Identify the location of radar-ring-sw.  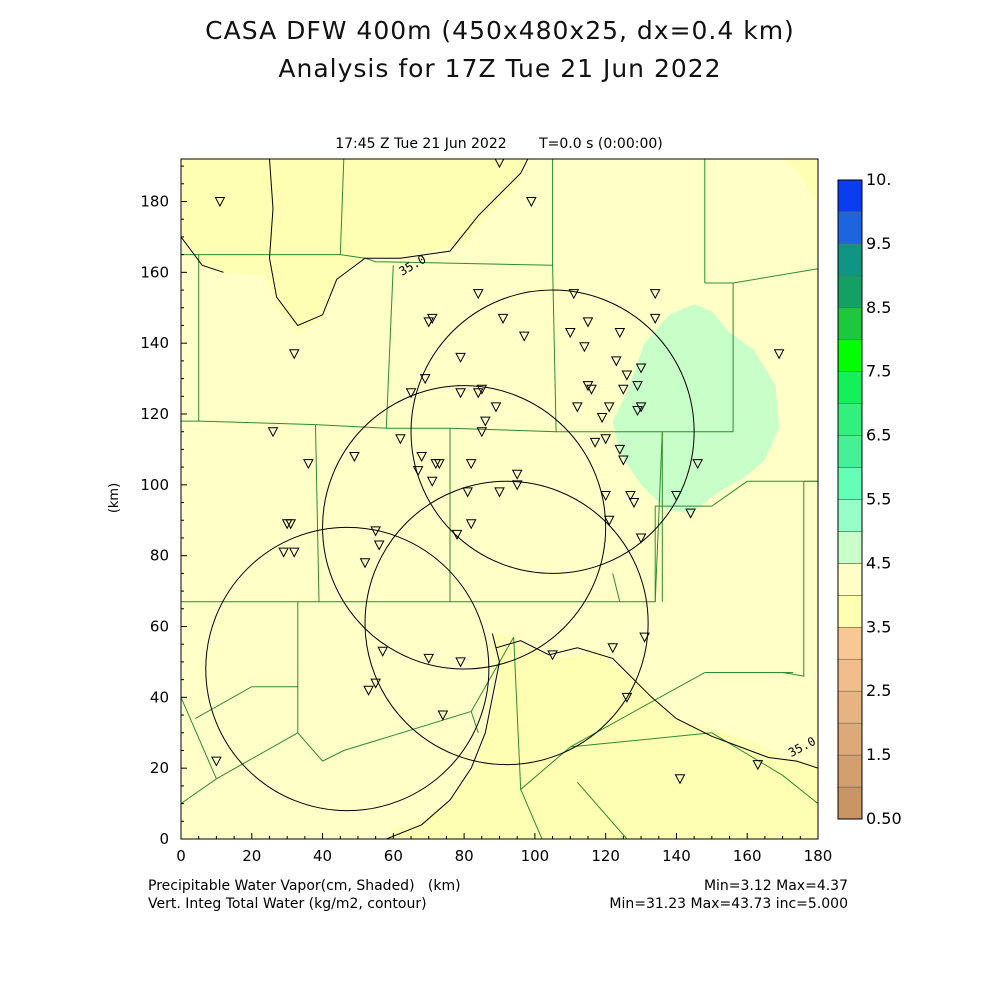
(347, 669).